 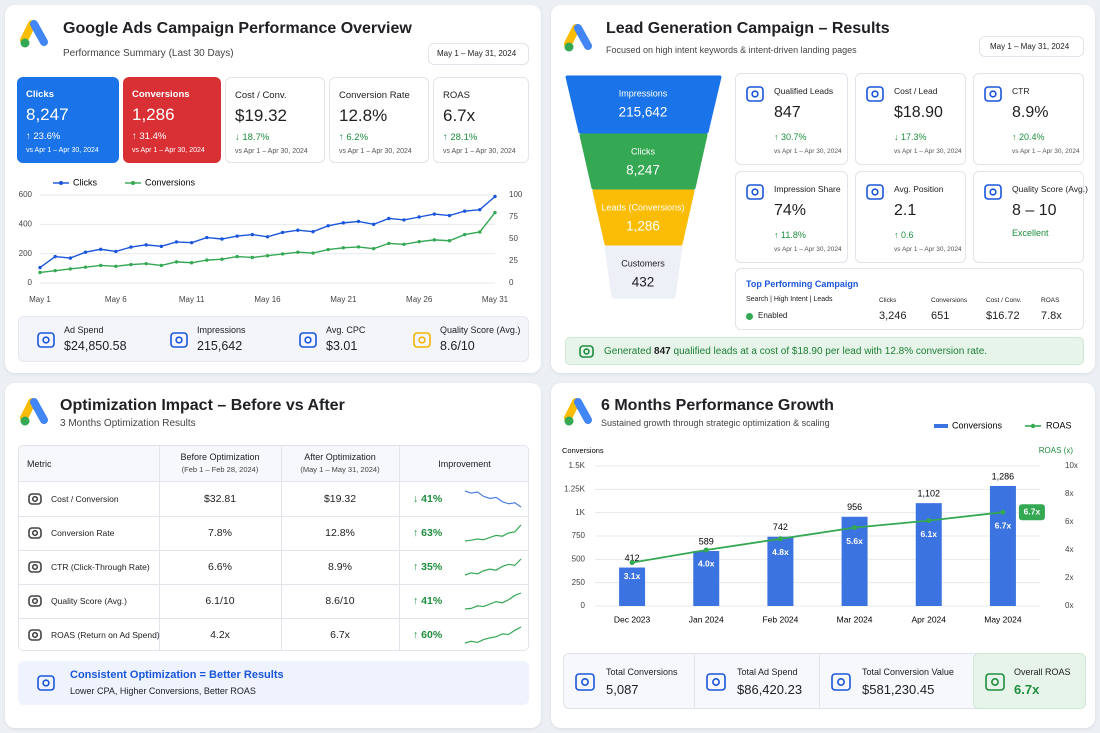 What do you see at coordinates (749, 316) in the screenshot?
I see `status-dot` at bounding box center [749, 316].